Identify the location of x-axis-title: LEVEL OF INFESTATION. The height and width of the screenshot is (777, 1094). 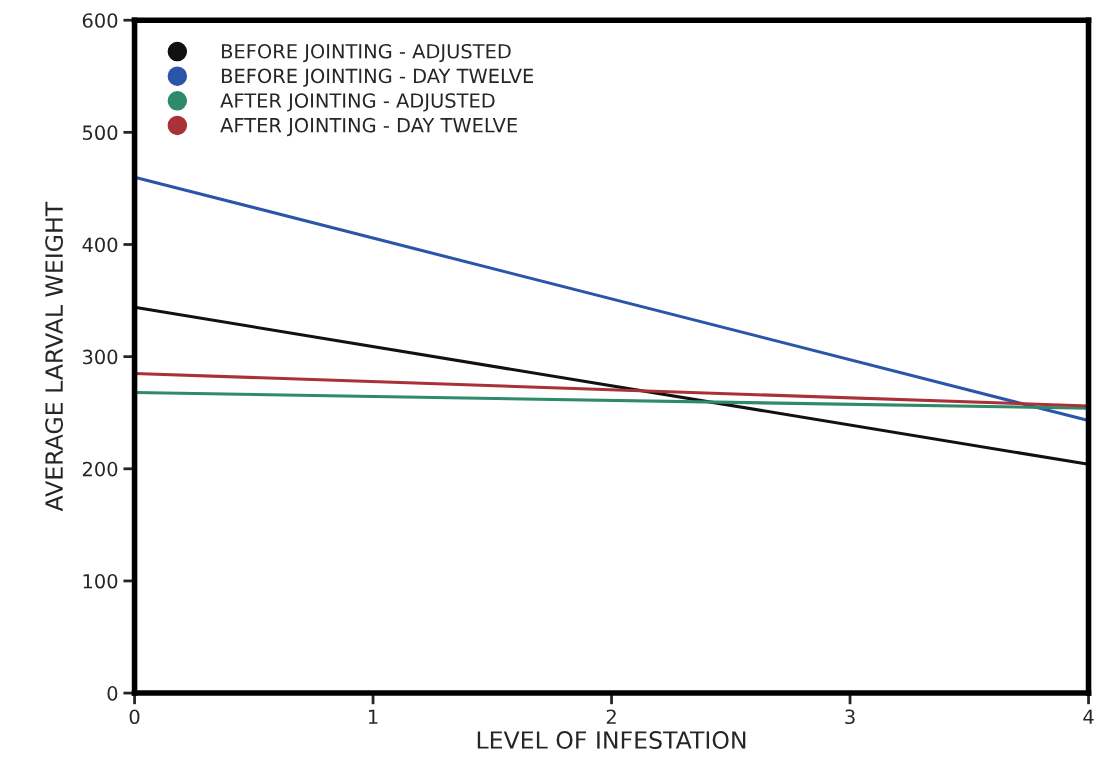
(611, 740).